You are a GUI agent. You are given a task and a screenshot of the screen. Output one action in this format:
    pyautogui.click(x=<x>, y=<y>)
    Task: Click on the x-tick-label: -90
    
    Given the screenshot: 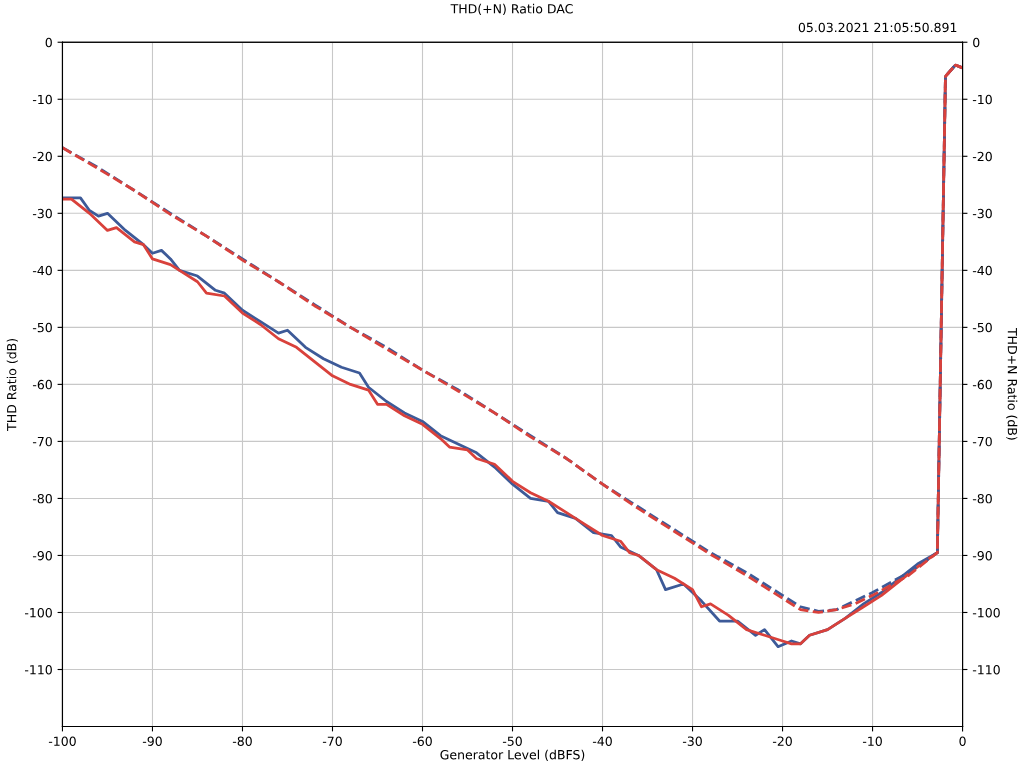 What is the action you would take?
    pyautogui.click(x=152, y=741)
    